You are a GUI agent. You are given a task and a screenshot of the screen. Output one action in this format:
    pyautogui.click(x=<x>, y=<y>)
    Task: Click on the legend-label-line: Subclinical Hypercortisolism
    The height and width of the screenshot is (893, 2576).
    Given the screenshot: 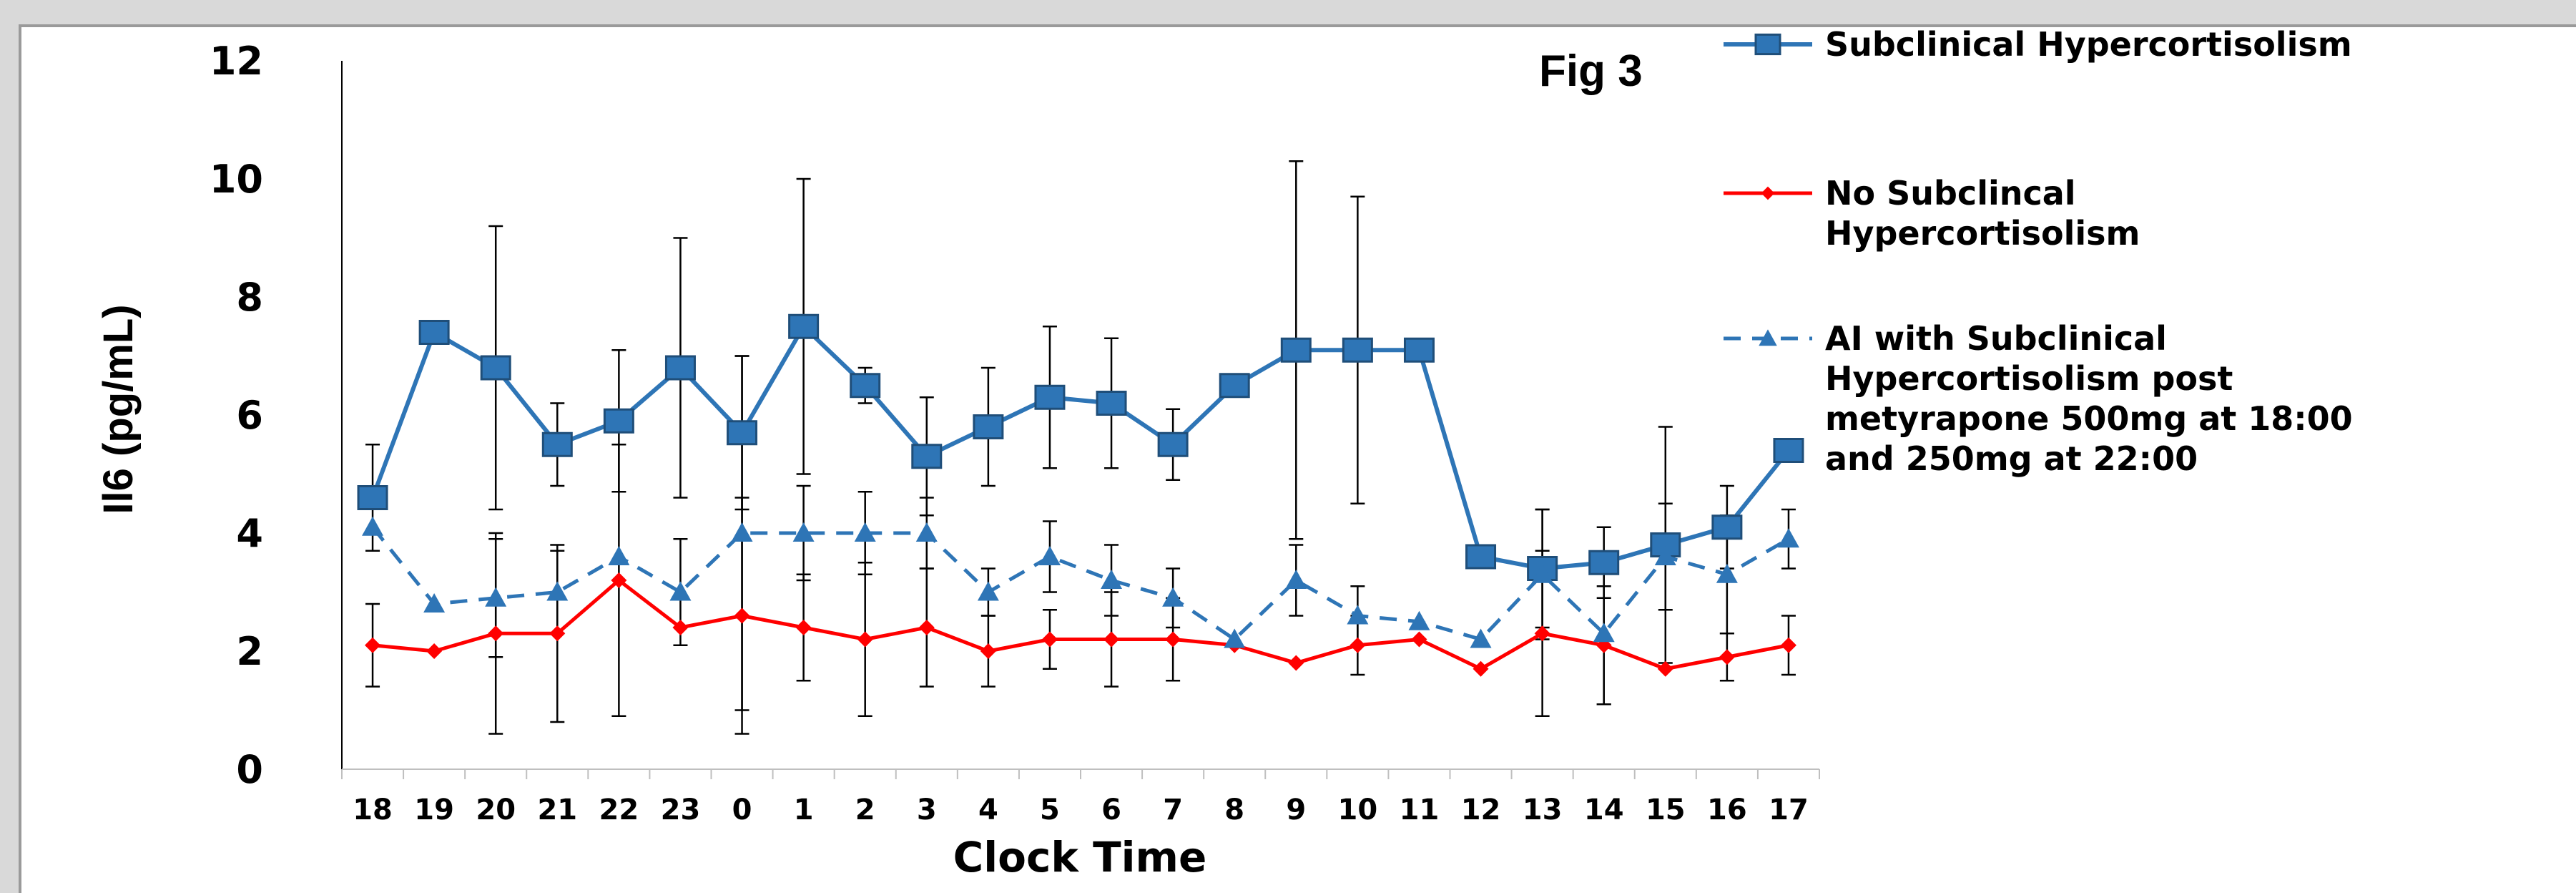 What is the action you would take?
    pyautogui.click(x=2088, y=44)
    